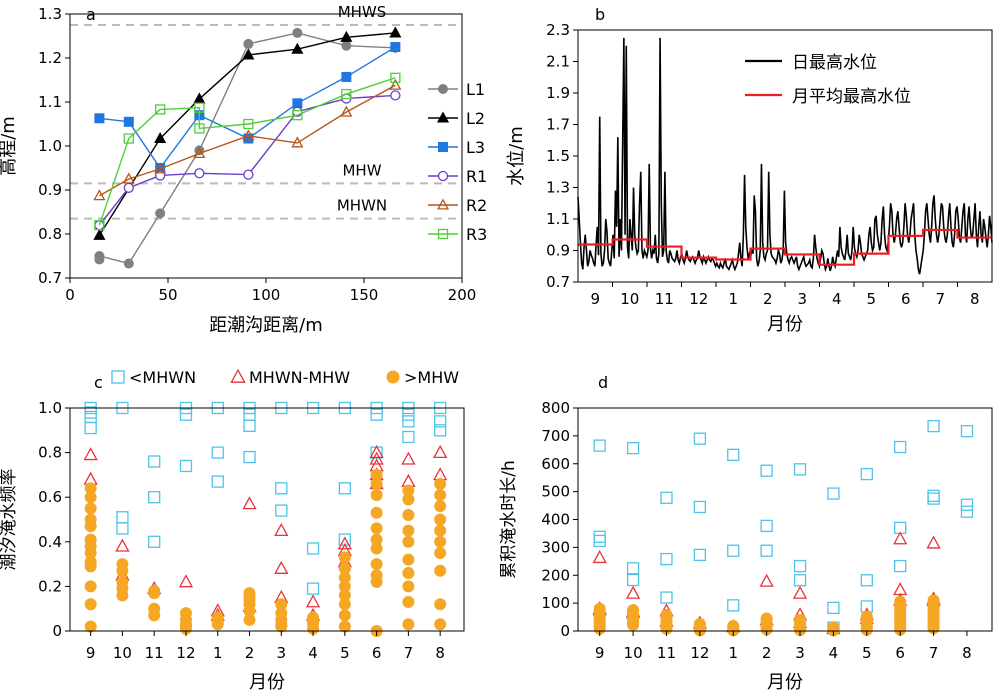 This screenshot has width=1000, height=696. Describe the element at coordinates (565, 631) in the screenshot. I see `y-tick-label: 0` at that location.